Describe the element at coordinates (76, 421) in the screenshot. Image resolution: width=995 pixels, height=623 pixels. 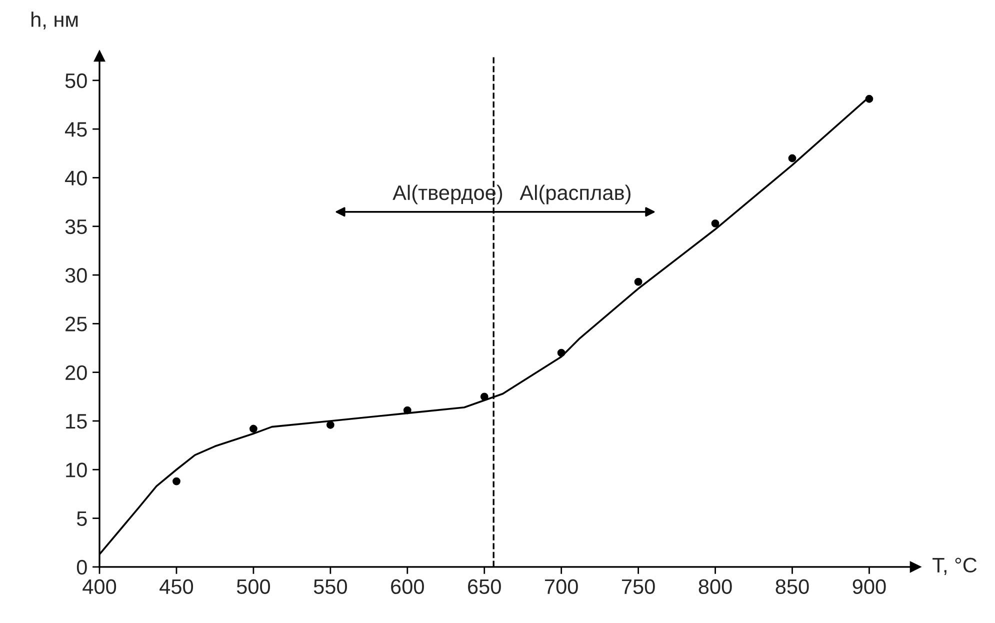
I see `y-tick-label: 15` at that location.